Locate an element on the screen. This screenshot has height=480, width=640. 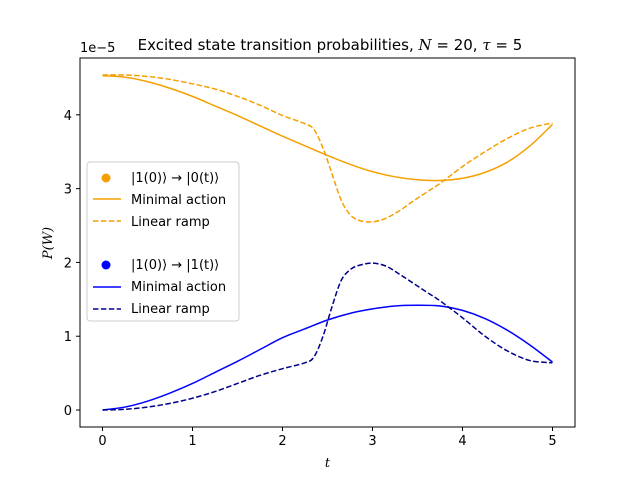
x-tick-label-5: 5 is located at coordinates (552, 441).